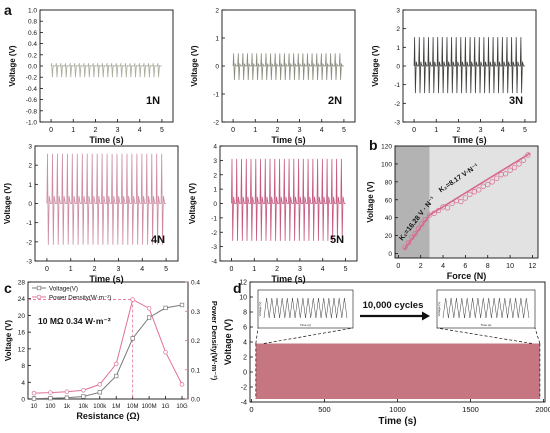 This screenshot has height=433, width=550. Describe the element at coordinates (389, 182) in the screenshot. I see `y-tick-label: 80` at that location.